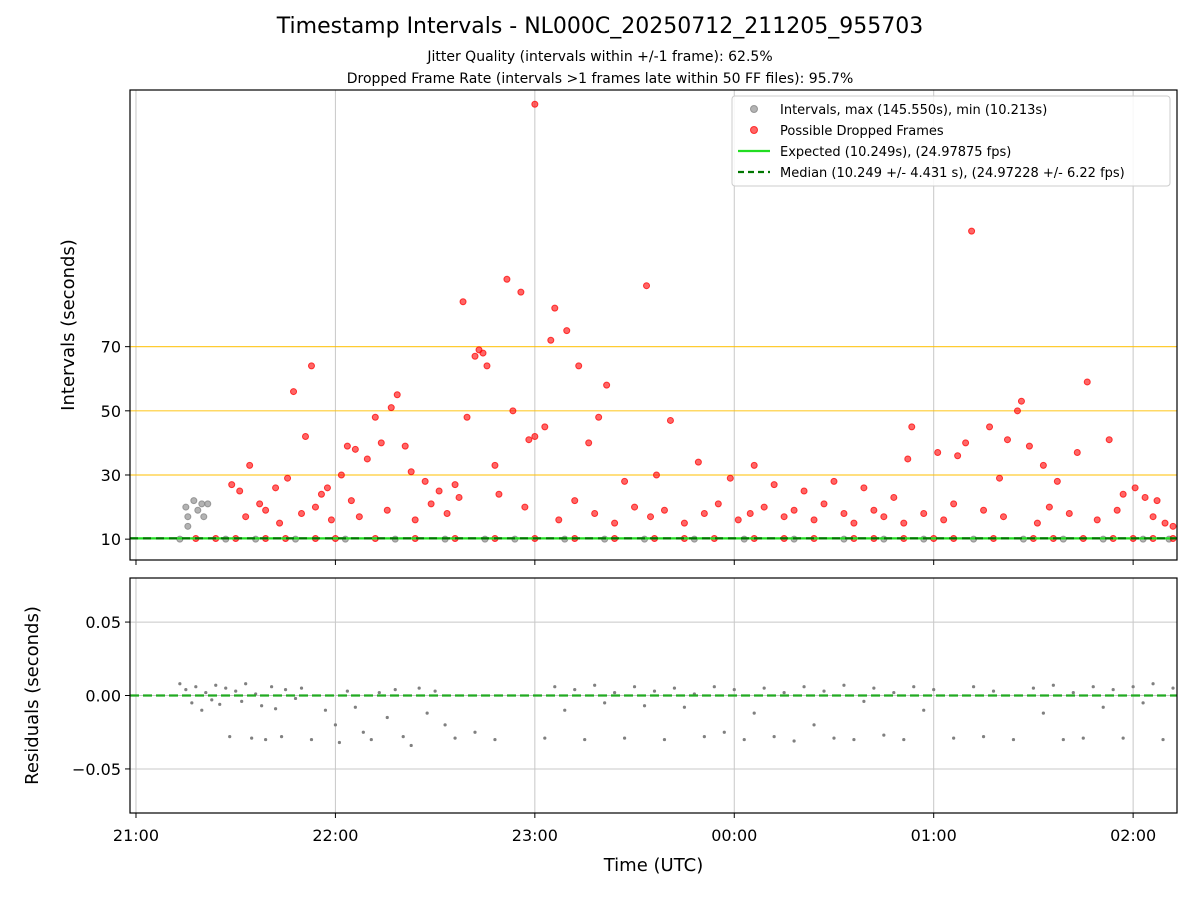 The height and width of the screenshot is (900, 1200). I want to click on y-tick-label: 70, so click(111, 347).